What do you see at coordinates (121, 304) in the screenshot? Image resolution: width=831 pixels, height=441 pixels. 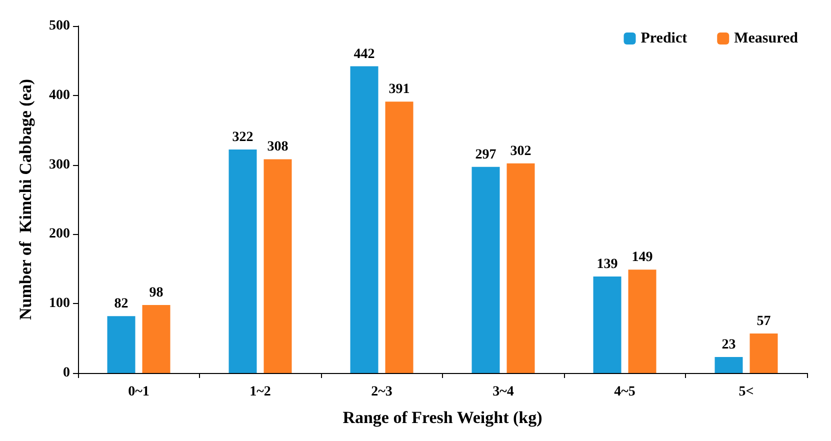 I see `data-label: 82` at bounding box center [121, 304].